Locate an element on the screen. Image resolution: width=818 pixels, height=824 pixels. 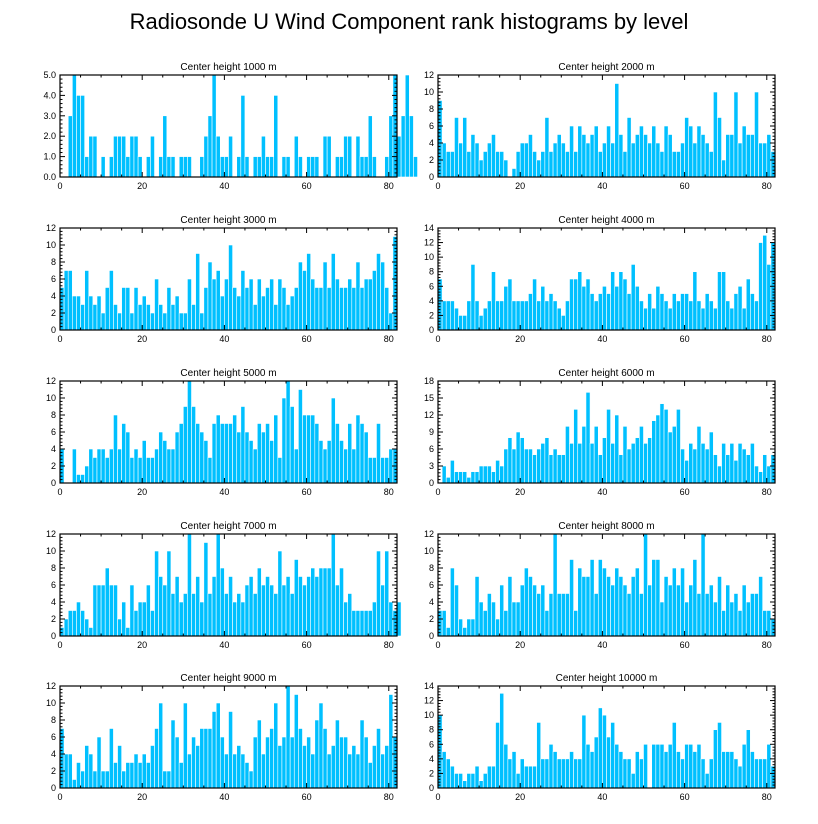
histogram-panel: Center height 2000 m 0 20 40 60 80 0 2 4 6 8 10 12 is located at coordinates (600, 126).